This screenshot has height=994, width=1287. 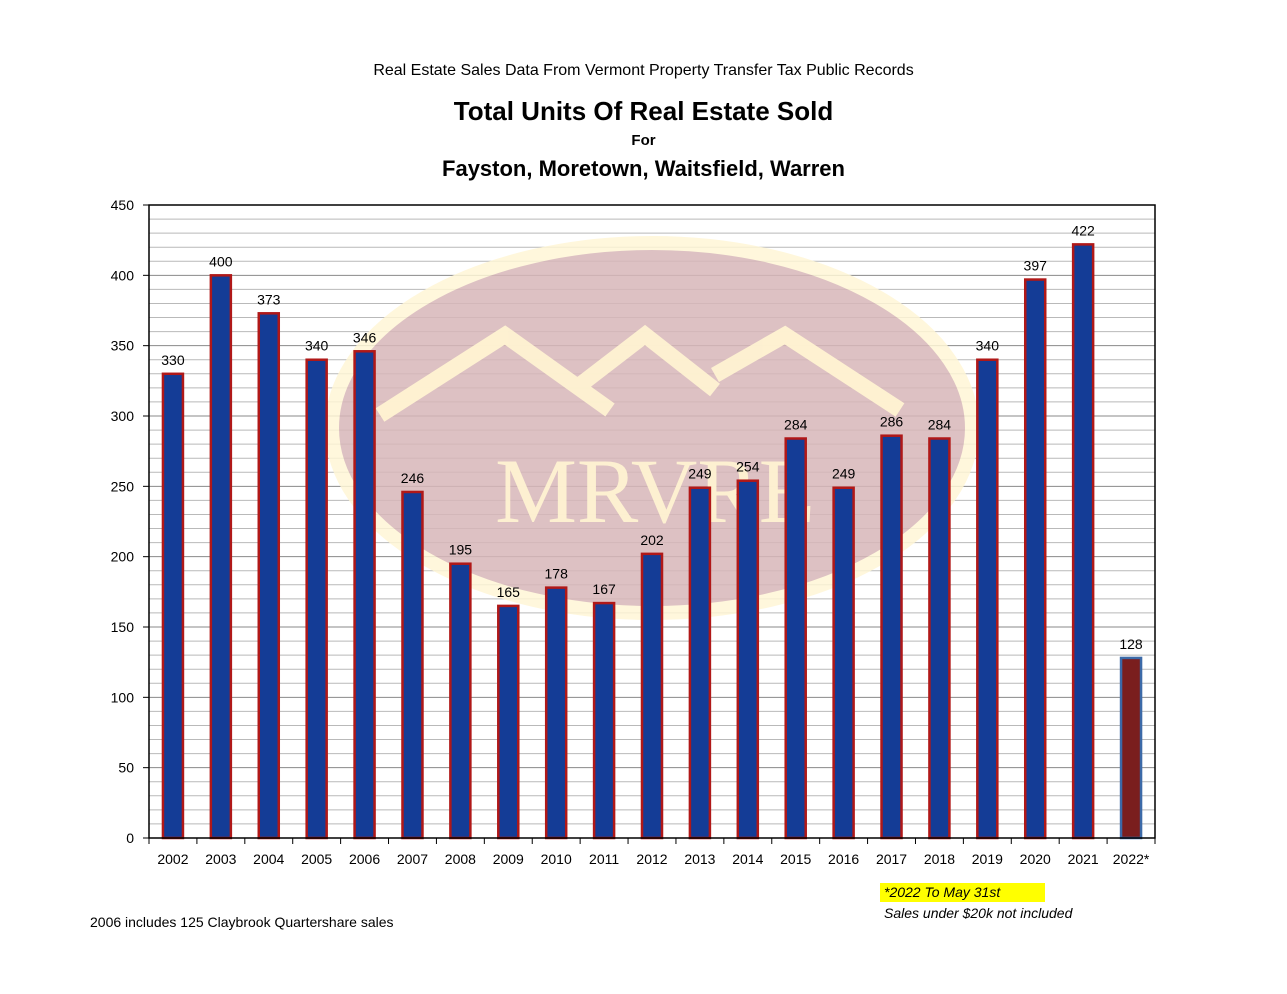 I want to click on bar-2004, so click(x=269, y=576).